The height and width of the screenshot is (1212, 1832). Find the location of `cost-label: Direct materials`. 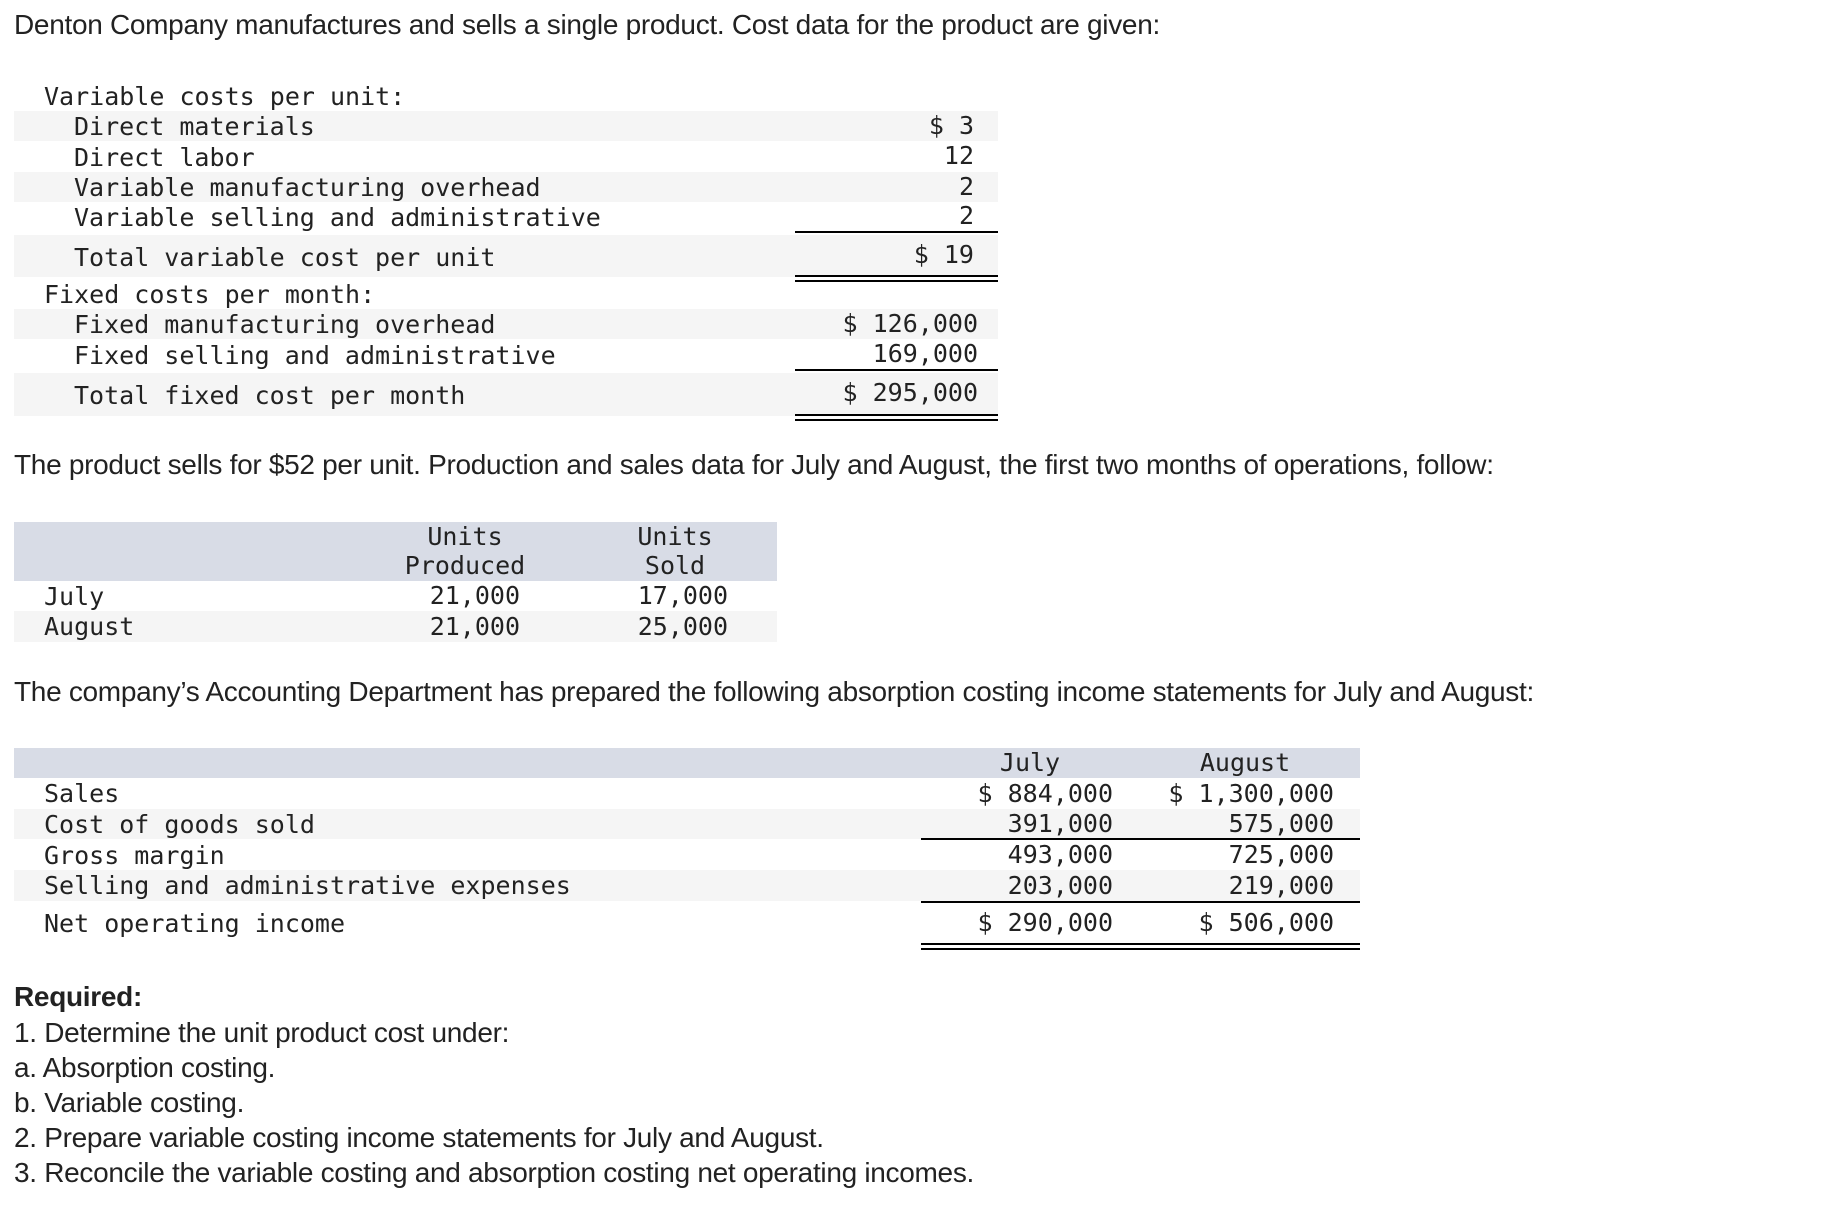

cost-label: Direct materials is located at coordinates (194, 126).